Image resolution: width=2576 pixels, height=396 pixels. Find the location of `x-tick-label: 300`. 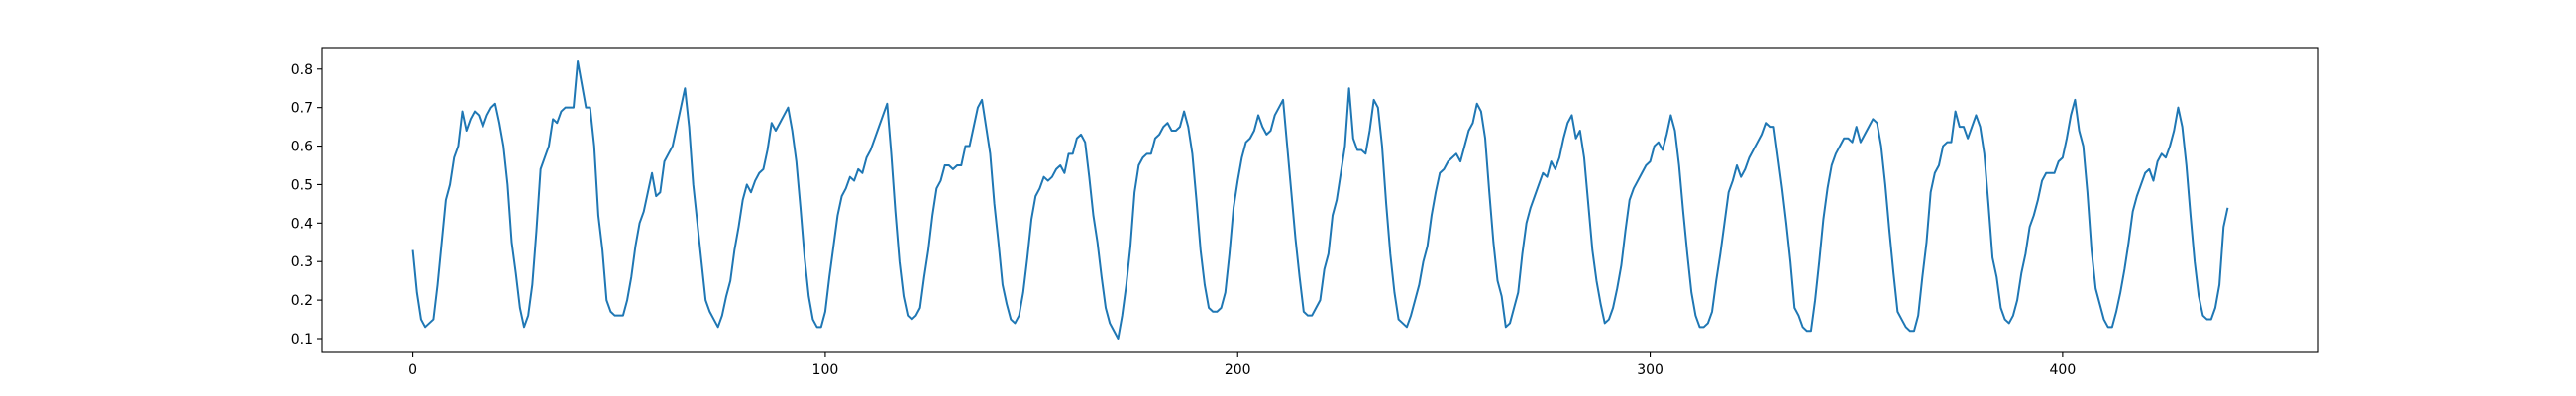

x-tick-label: 300 is located at coordinates (1651, 370).